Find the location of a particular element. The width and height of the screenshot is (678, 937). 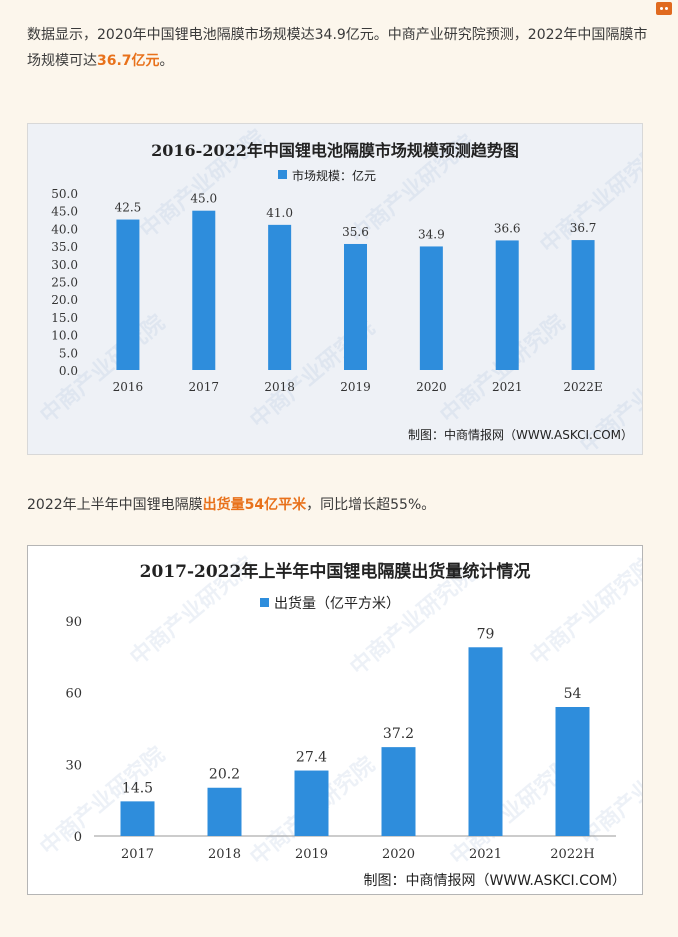

x-tick-label: 2022H is located at coordinates (572, 854).